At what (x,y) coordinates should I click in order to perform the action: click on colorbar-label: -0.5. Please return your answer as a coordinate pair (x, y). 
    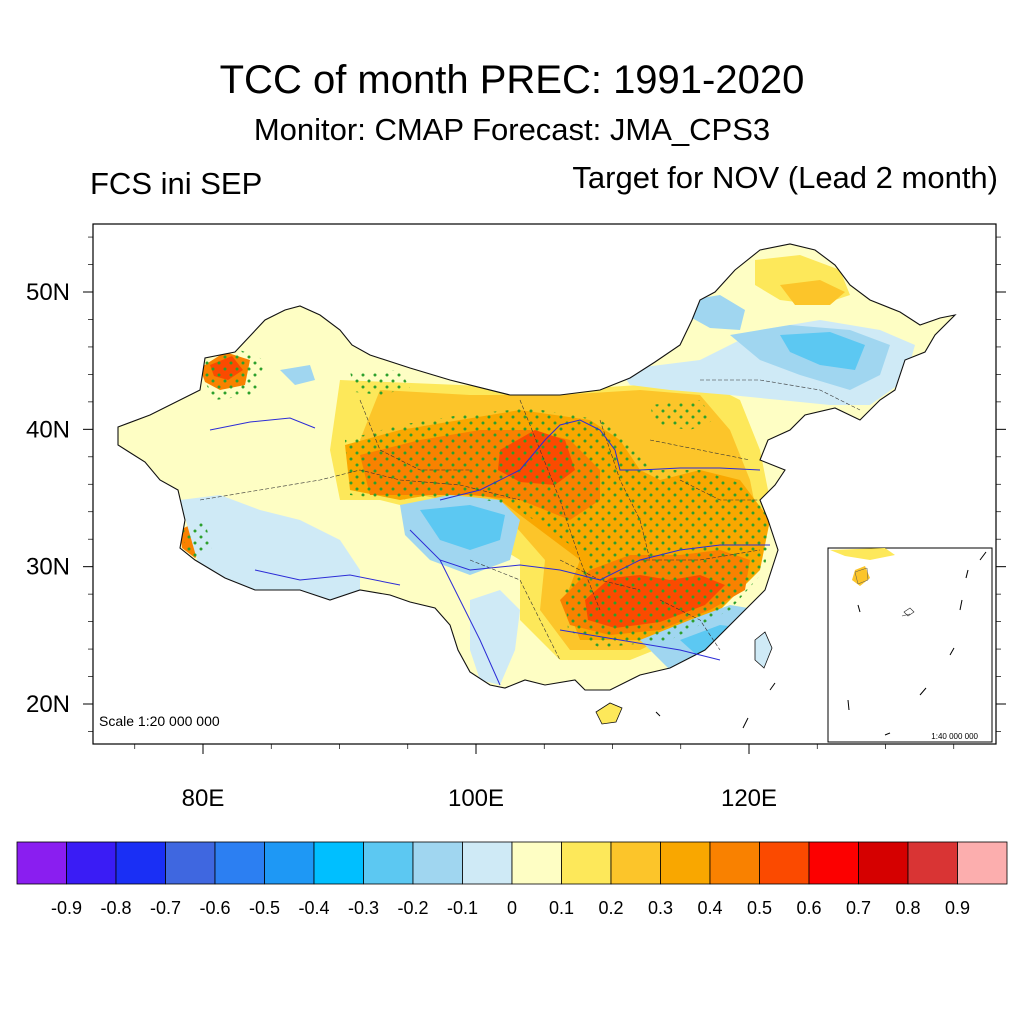
    Looking at the image, I should click on (264, 908).